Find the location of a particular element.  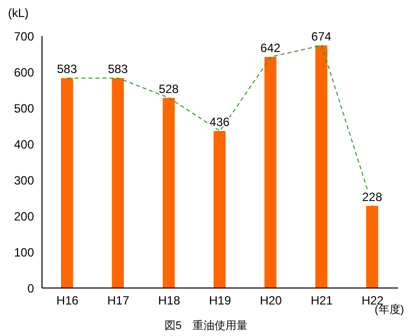

data-label: 528 is located at coordinates (169, 89).